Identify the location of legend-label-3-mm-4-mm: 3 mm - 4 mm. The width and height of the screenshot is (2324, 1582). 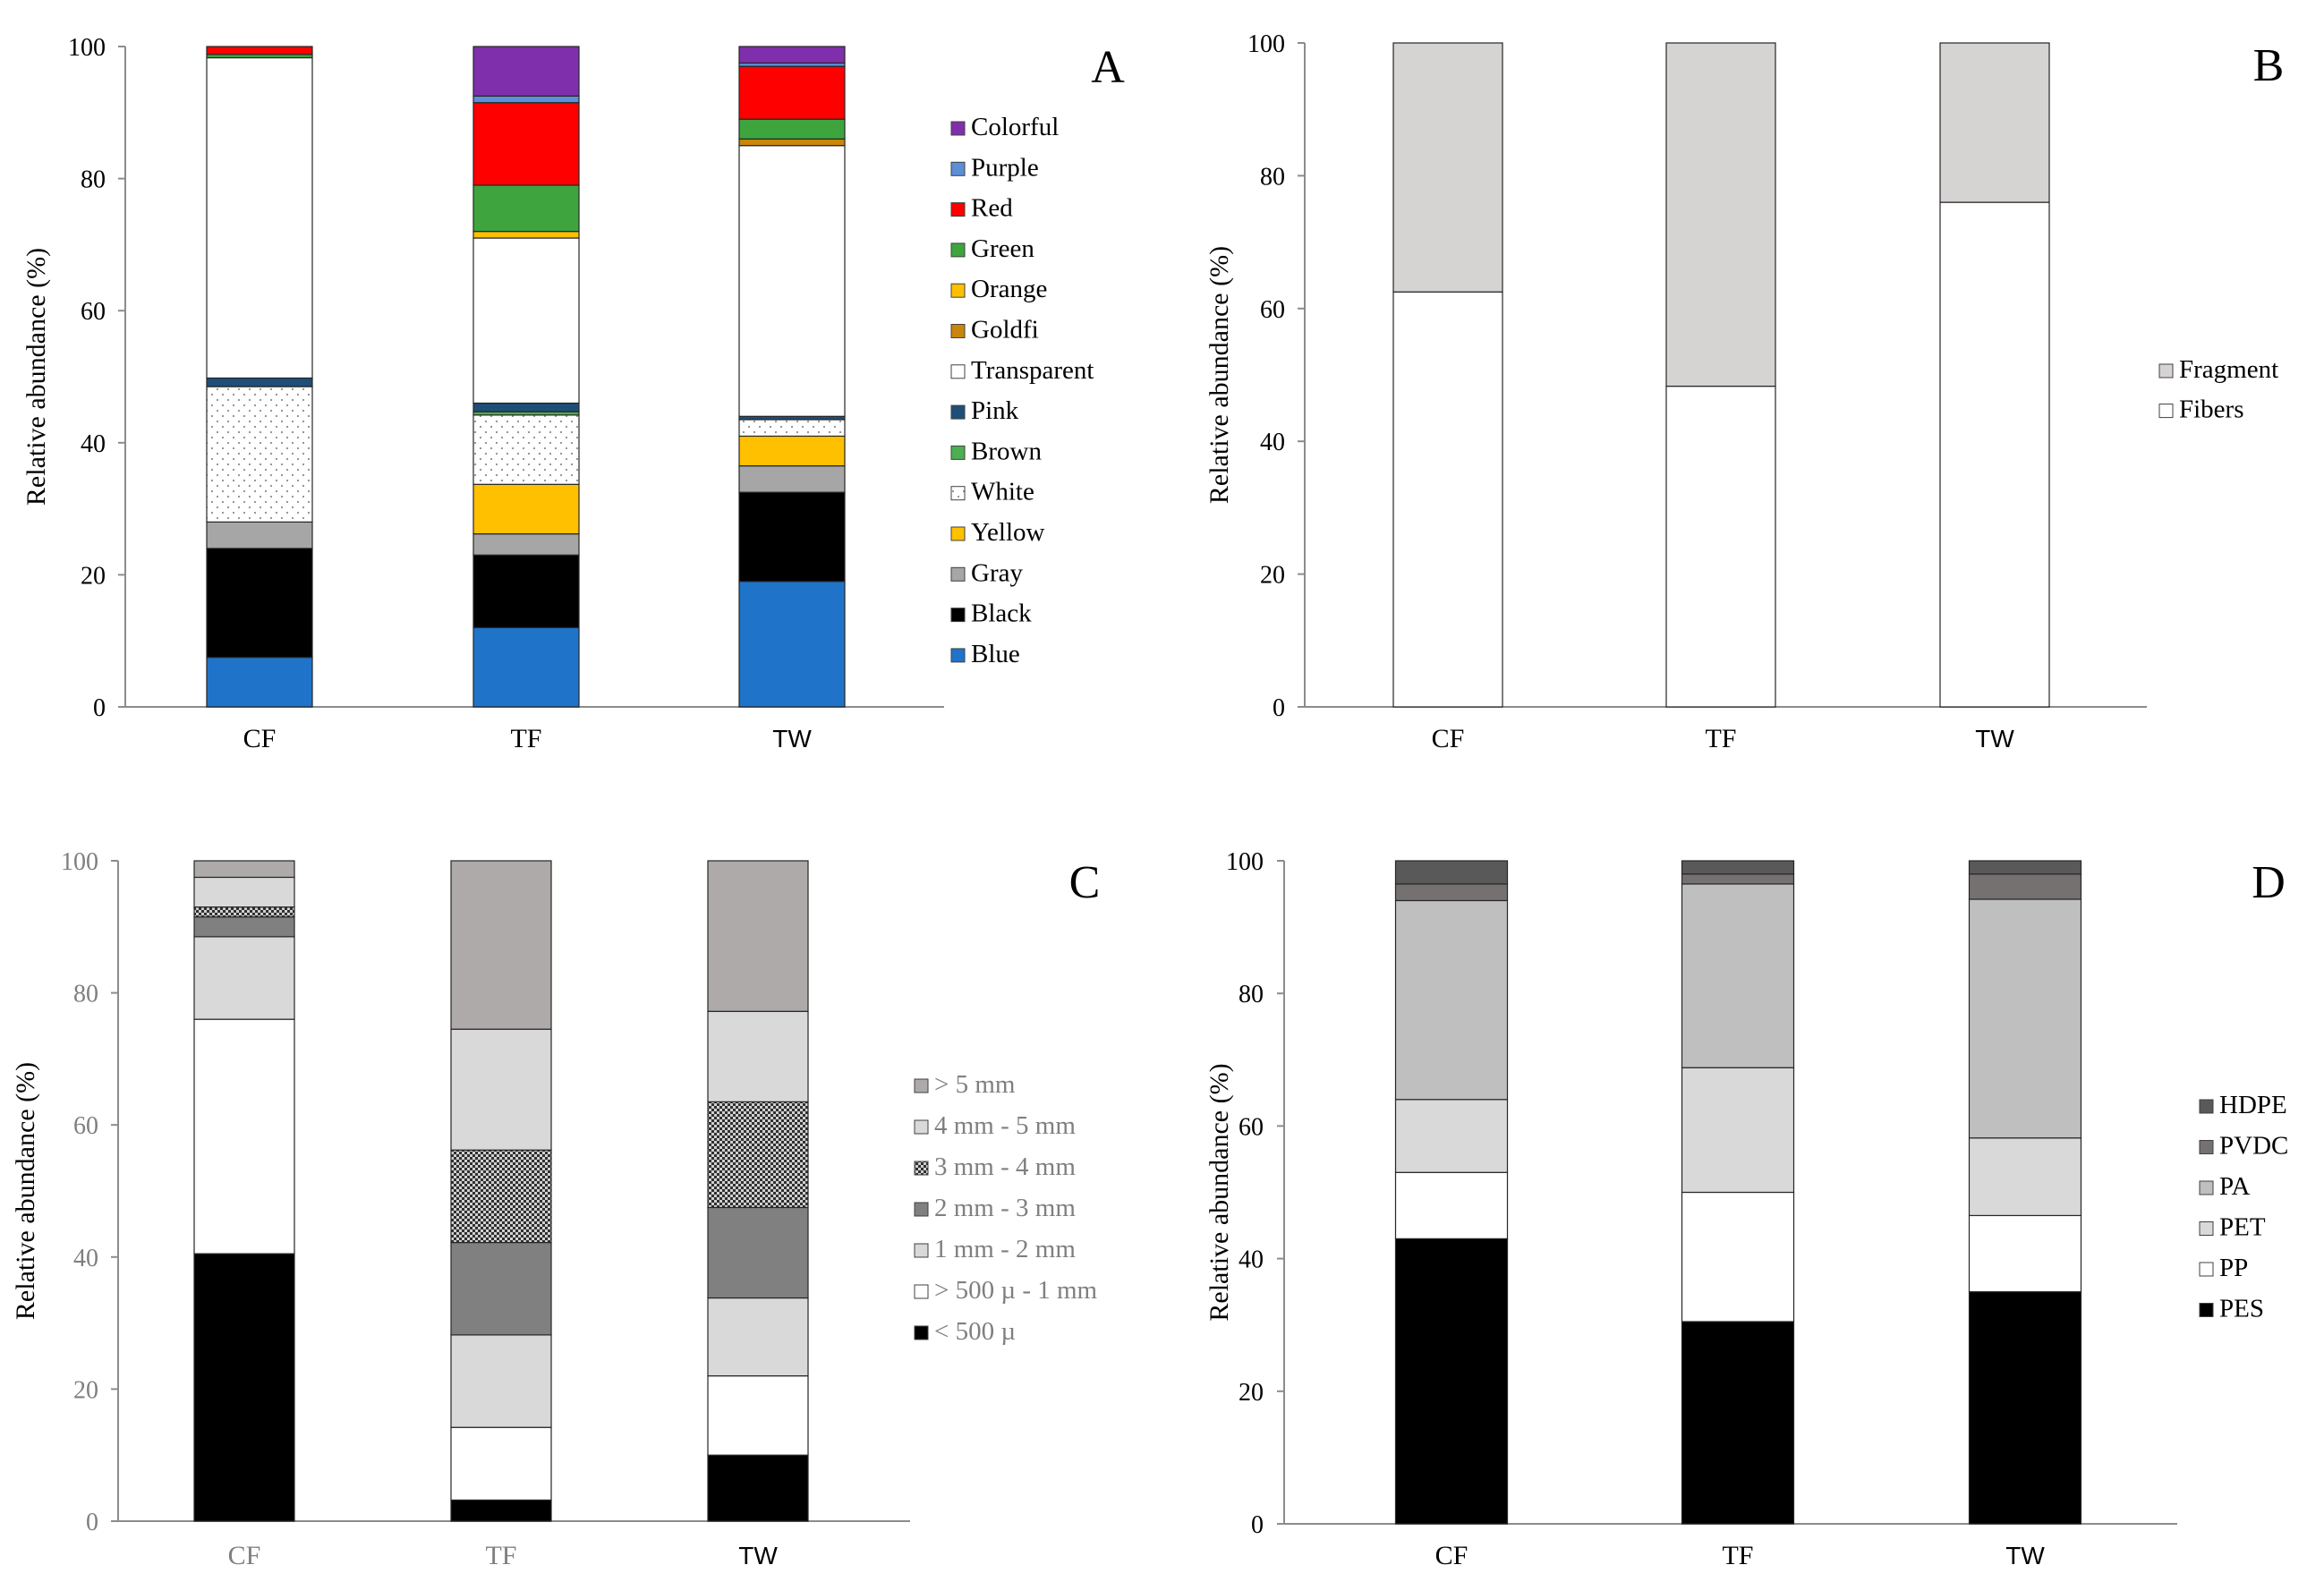
(1005, 1166).